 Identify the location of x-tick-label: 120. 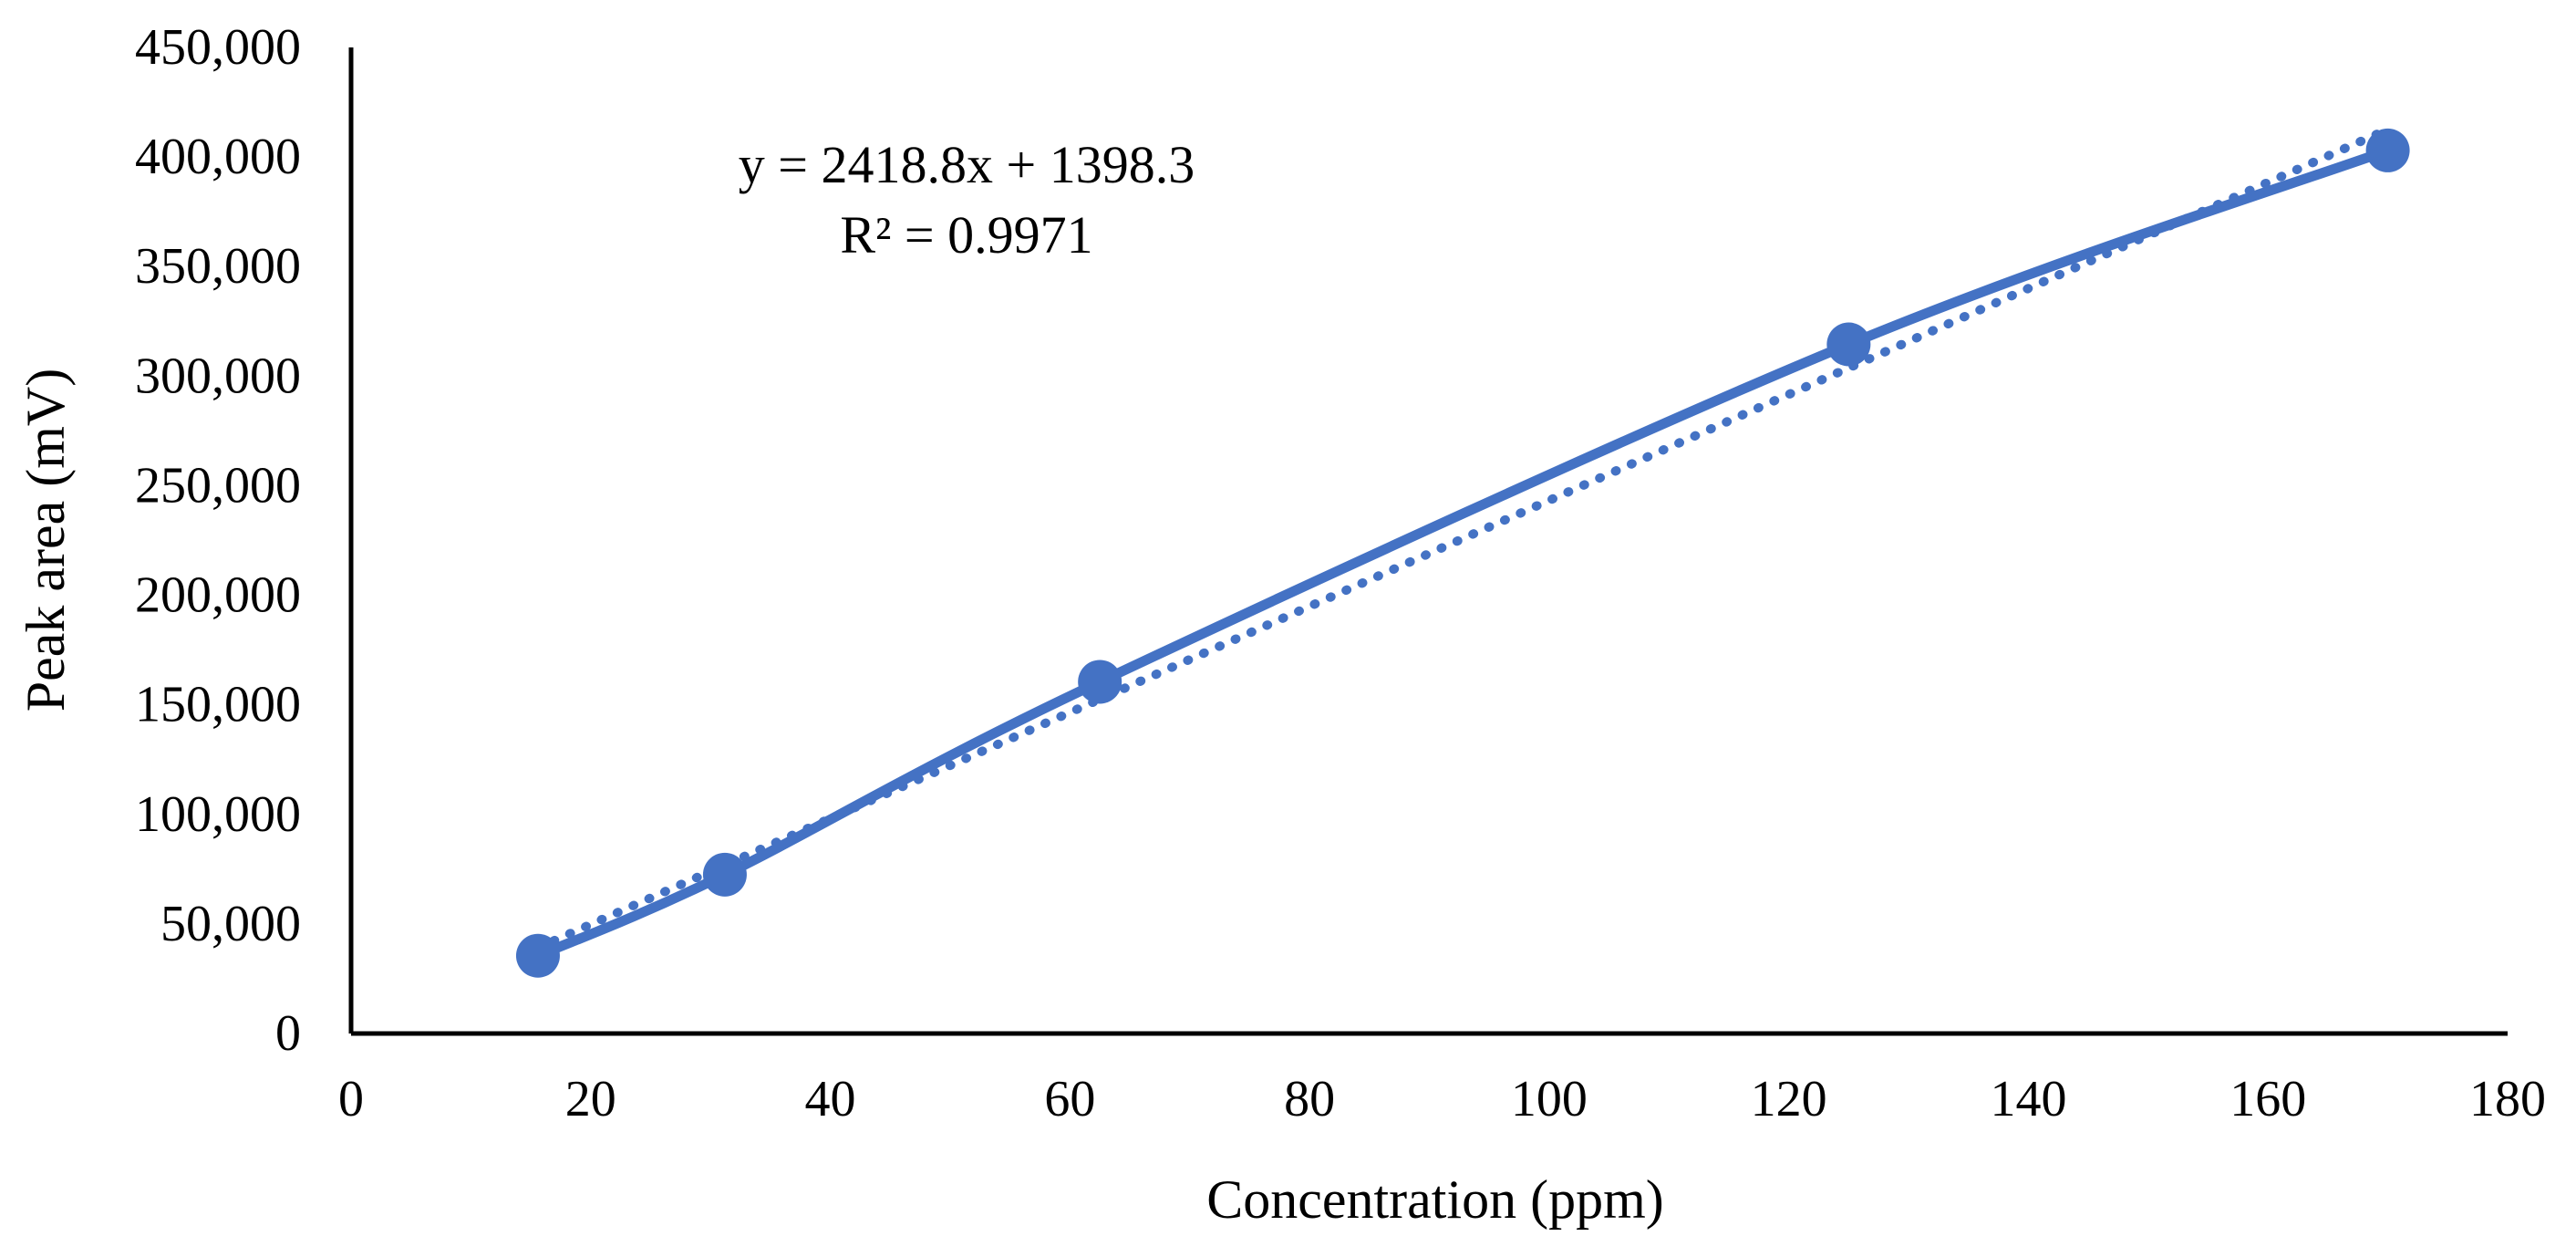
(1789, 1099).